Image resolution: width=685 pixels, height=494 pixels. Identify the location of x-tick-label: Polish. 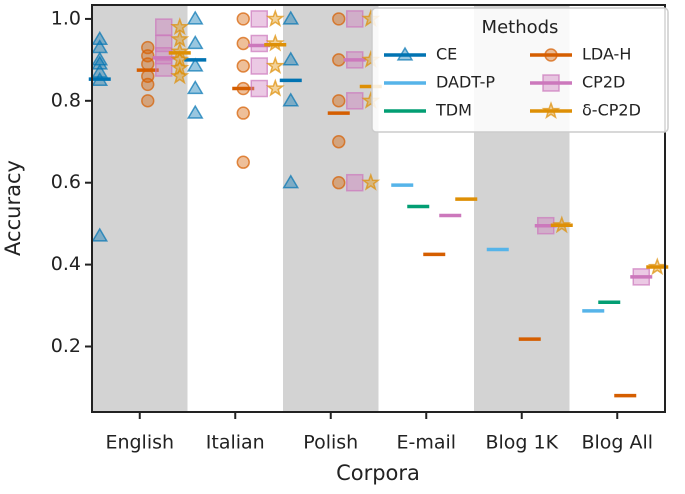
(330, 443).